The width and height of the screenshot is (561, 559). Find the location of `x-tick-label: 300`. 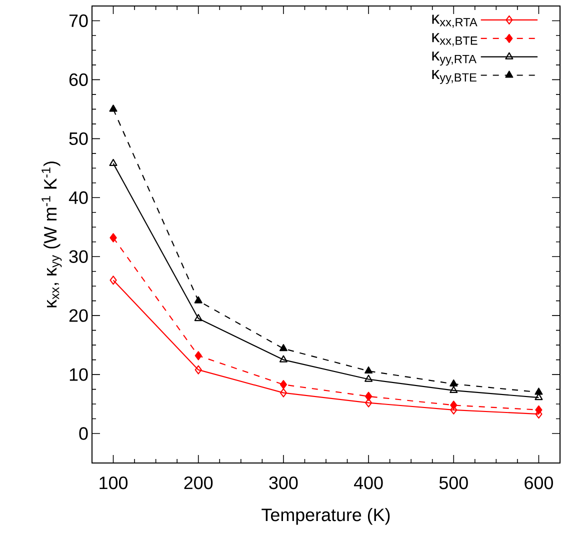

x-tick-label: 300 is located at coordinates (283, 483).